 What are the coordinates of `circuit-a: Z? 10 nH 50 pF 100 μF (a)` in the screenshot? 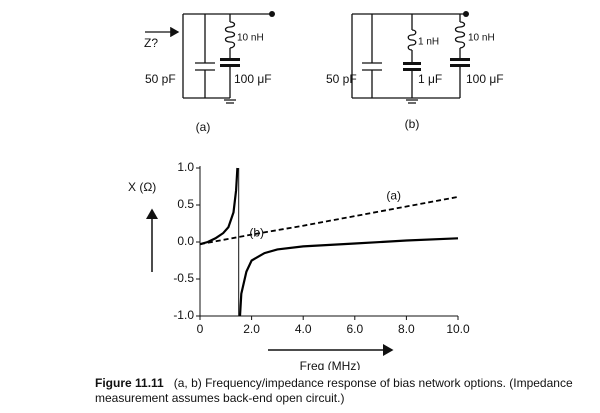 It's located at (209, 72).